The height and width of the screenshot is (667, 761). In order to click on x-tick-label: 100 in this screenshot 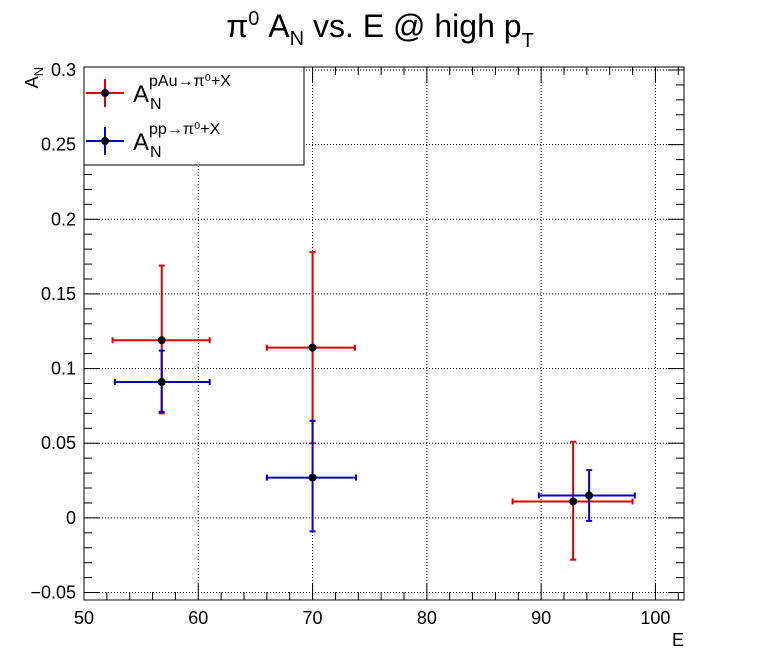, I will do `click(655, 618)`.